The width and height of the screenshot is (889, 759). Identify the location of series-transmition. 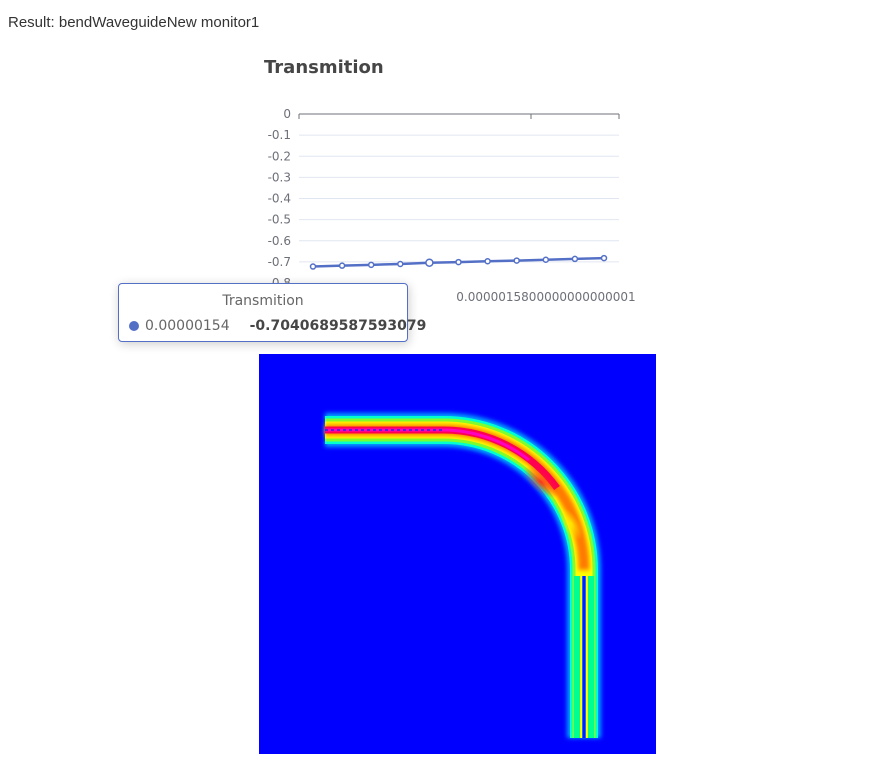
(458, 262).